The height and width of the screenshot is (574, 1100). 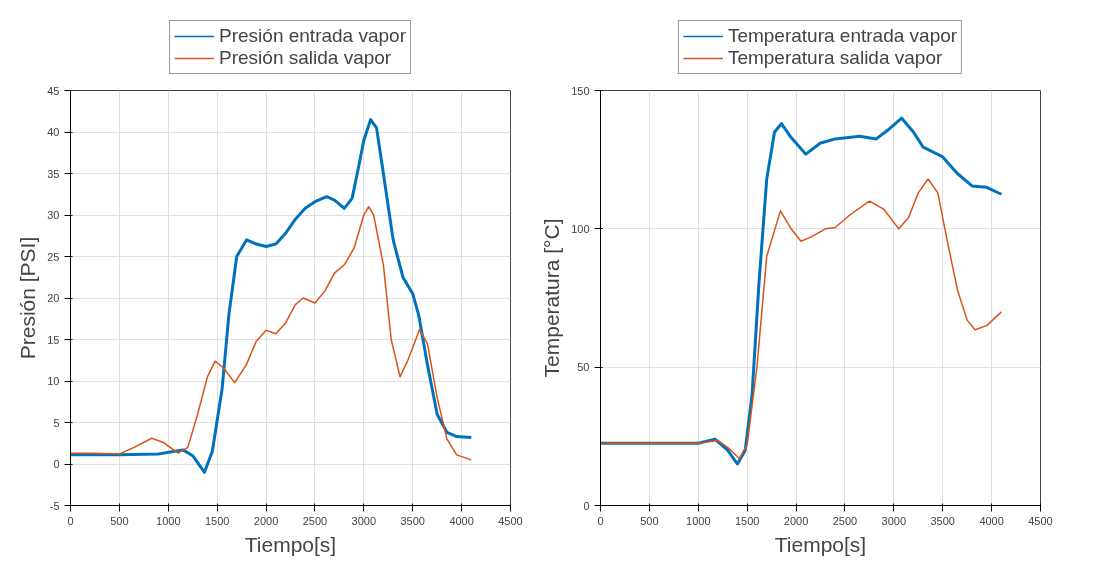 I want to click on y-tick-label: 10, so click(x=53, y=381).